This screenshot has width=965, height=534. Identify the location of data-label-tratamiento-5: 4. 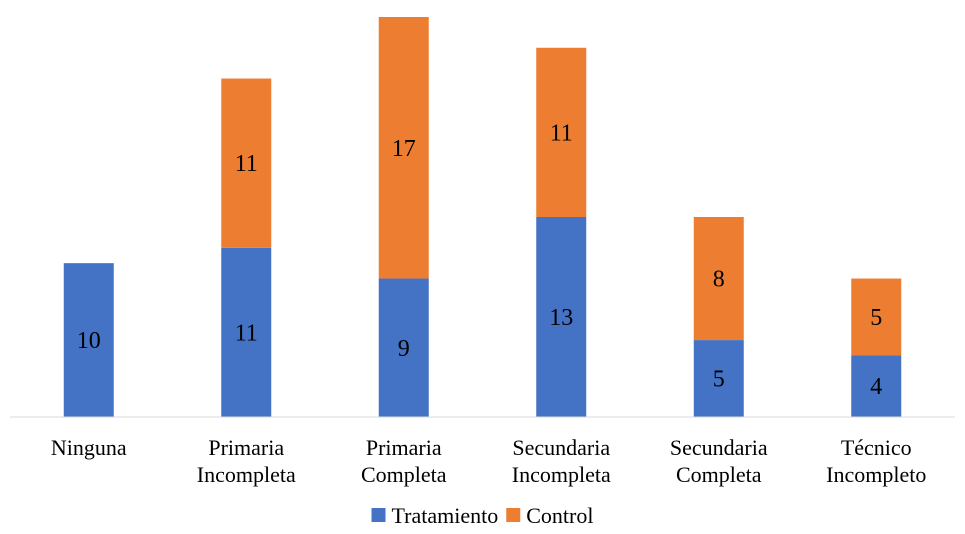
(876, 387).